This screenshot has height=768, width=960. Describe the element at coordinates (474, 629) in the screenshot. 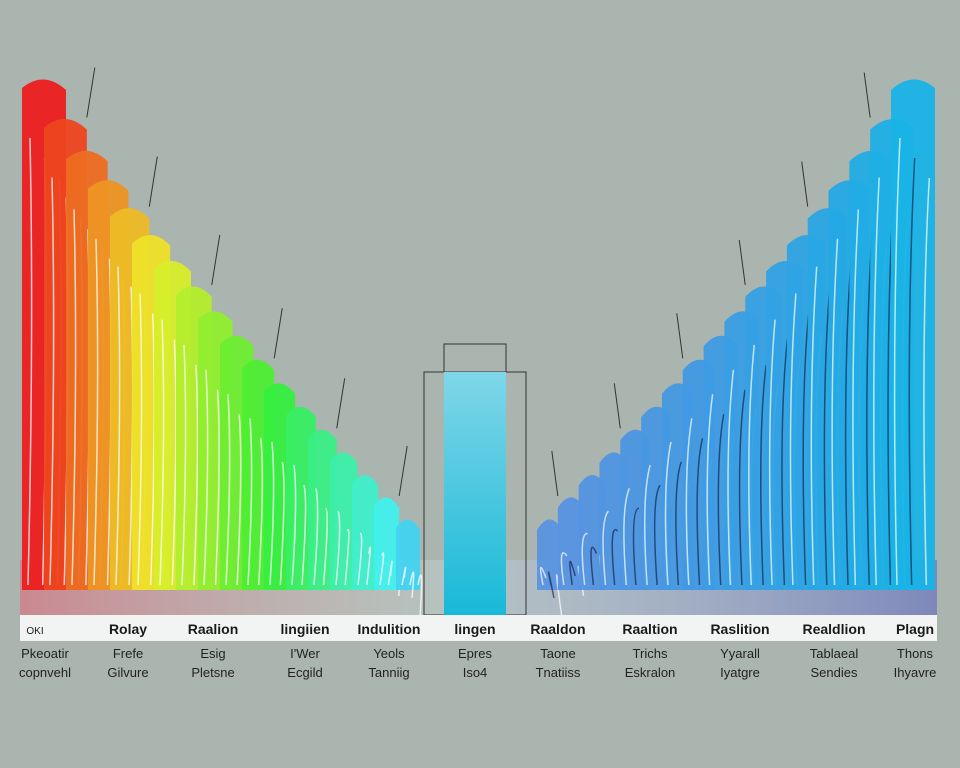

I see `column-label: lingen` at that location.